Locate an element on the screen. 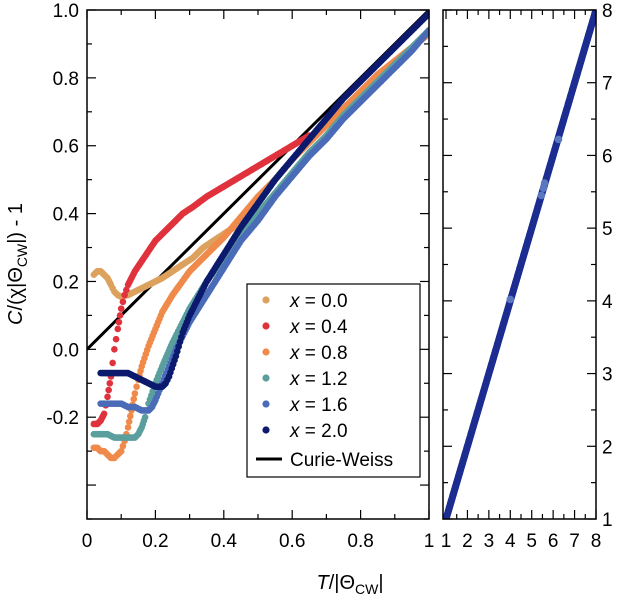  right-y-tick-label: 7 is located at coordinates (607, 84).